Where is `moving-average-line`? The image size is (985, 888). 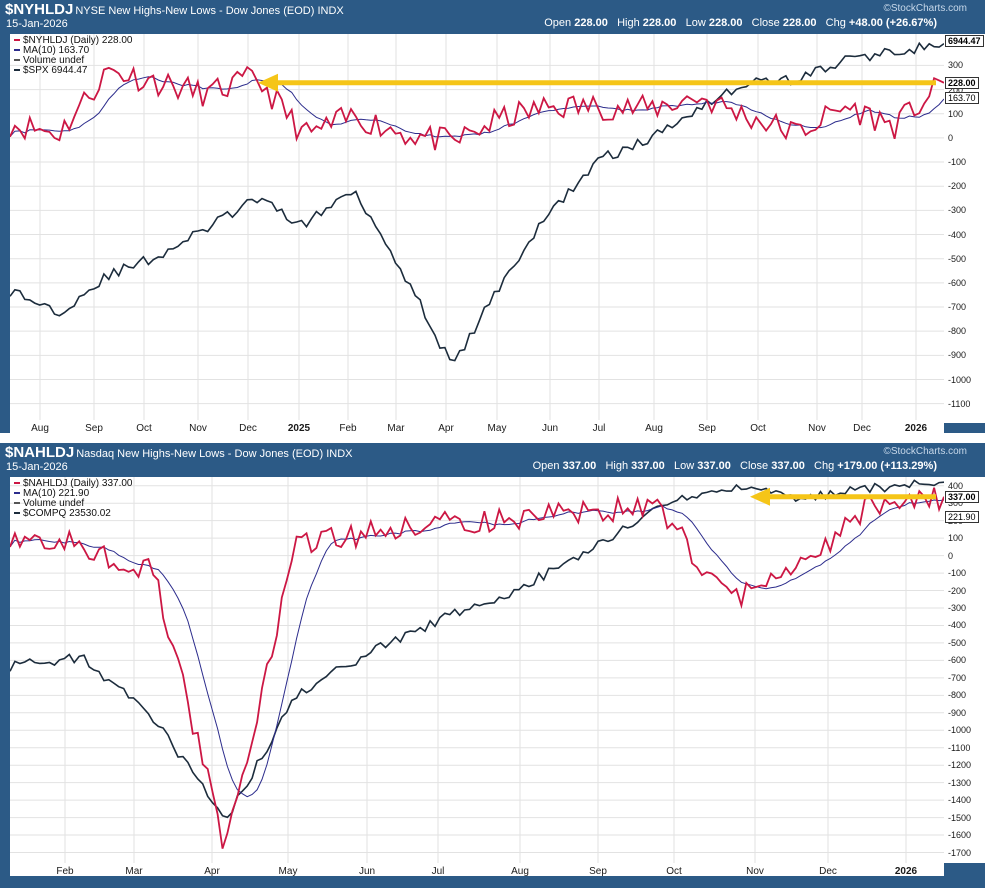
moving-average-line is located at coordinates (477, 107).